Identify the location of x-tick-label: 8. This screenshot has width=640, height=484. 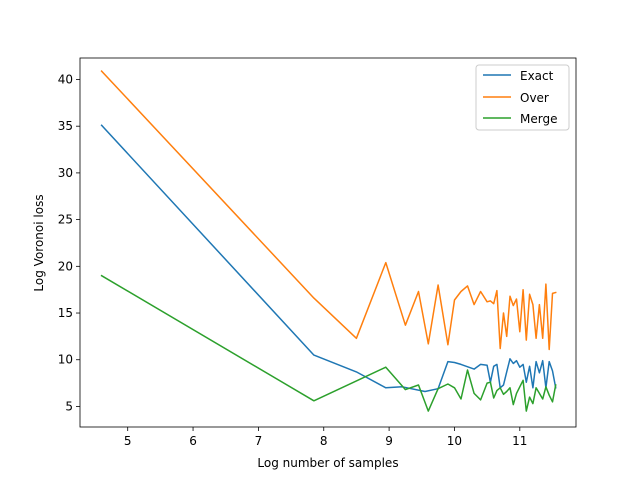
(324, 441).